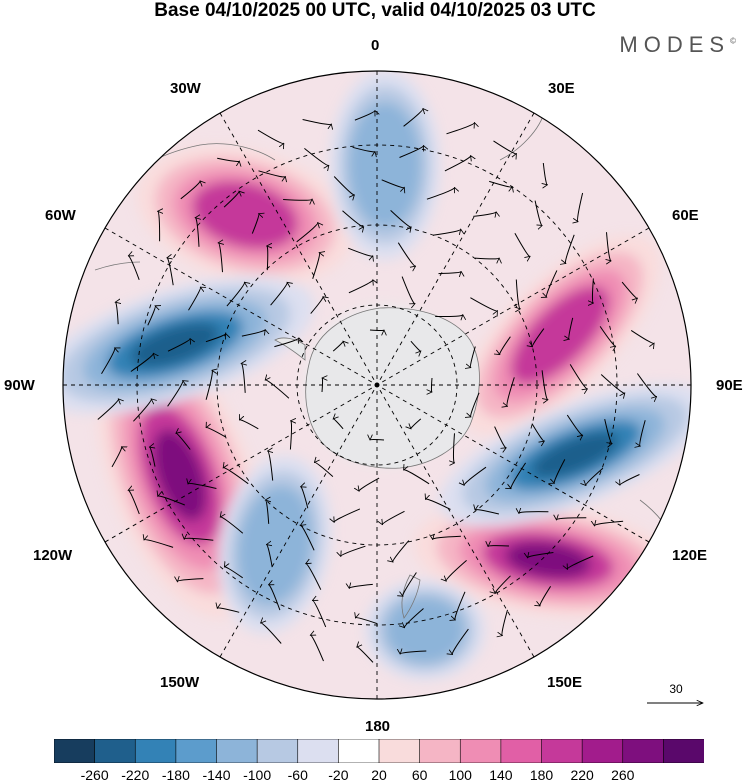 This screenshot has height=783, width=750. Describe the element at coordinates (338, 775) in the screenshot. I see `colorbar-tick-label: -20` at that location.